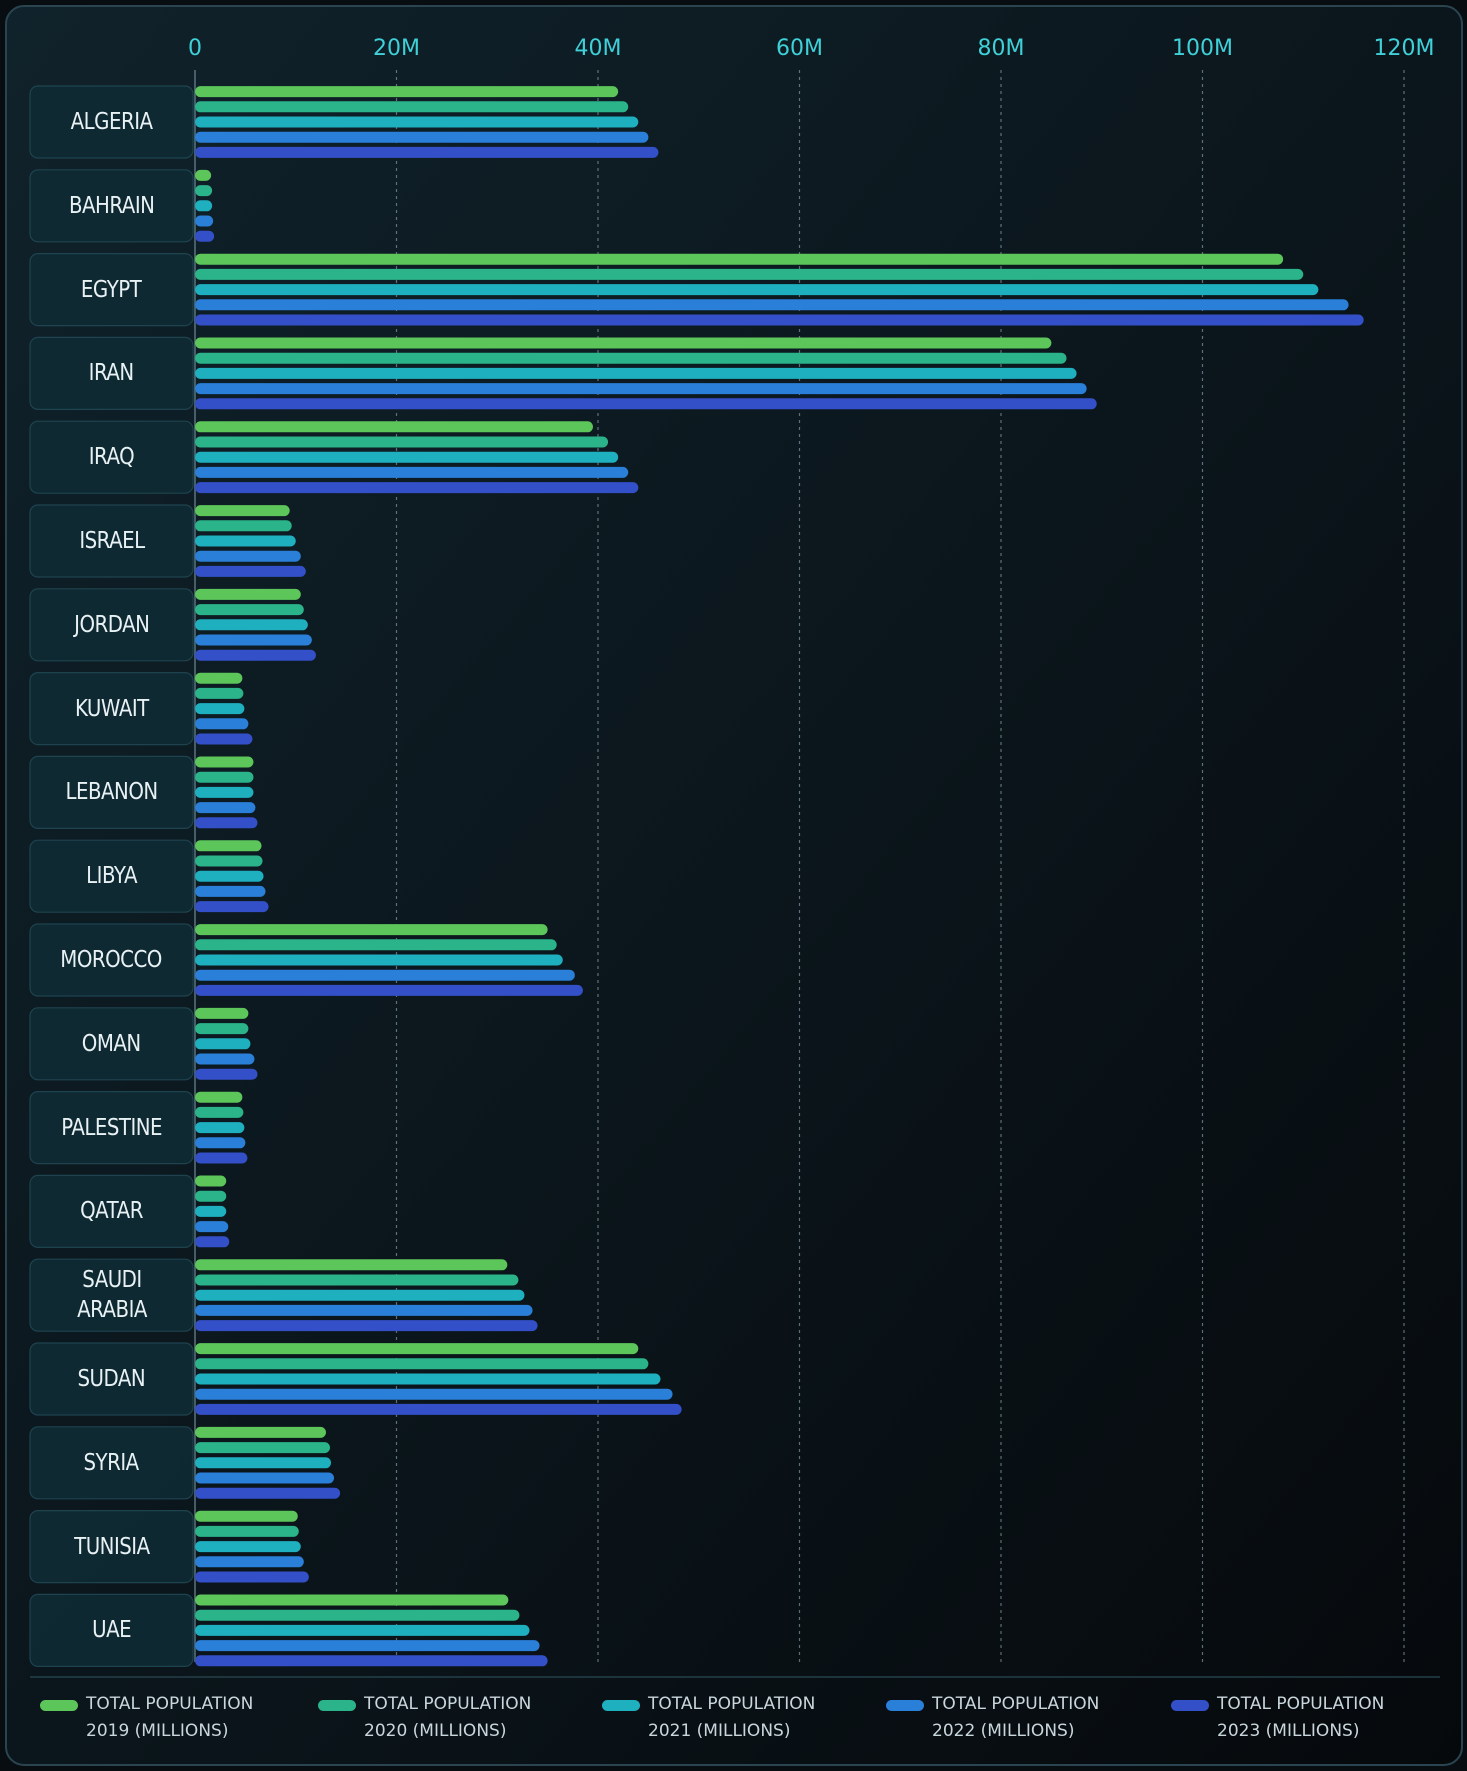  What do you see at coordinates (111, 1379) in the screenshot?
I see `row-label-text: SUDAN` at bounding box center [111, 1379].